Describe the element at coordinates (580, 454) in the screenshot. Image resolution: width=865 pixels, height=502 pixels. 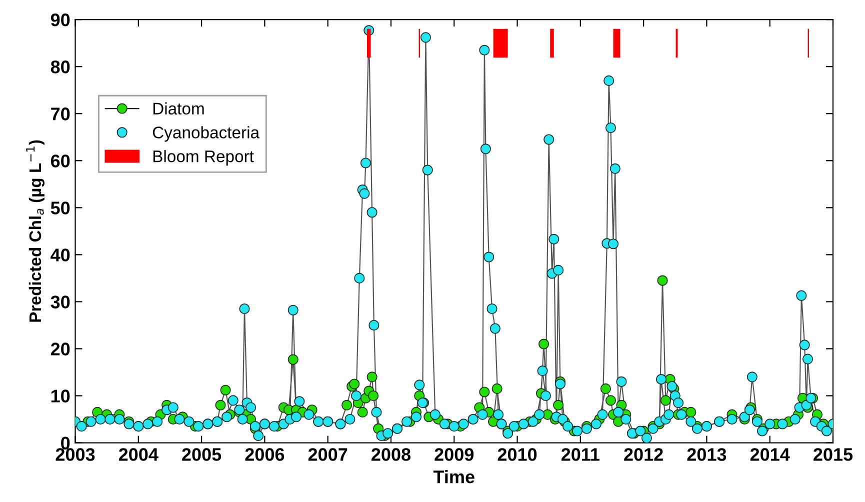
I see `x-tick-label: 2011` at that location.